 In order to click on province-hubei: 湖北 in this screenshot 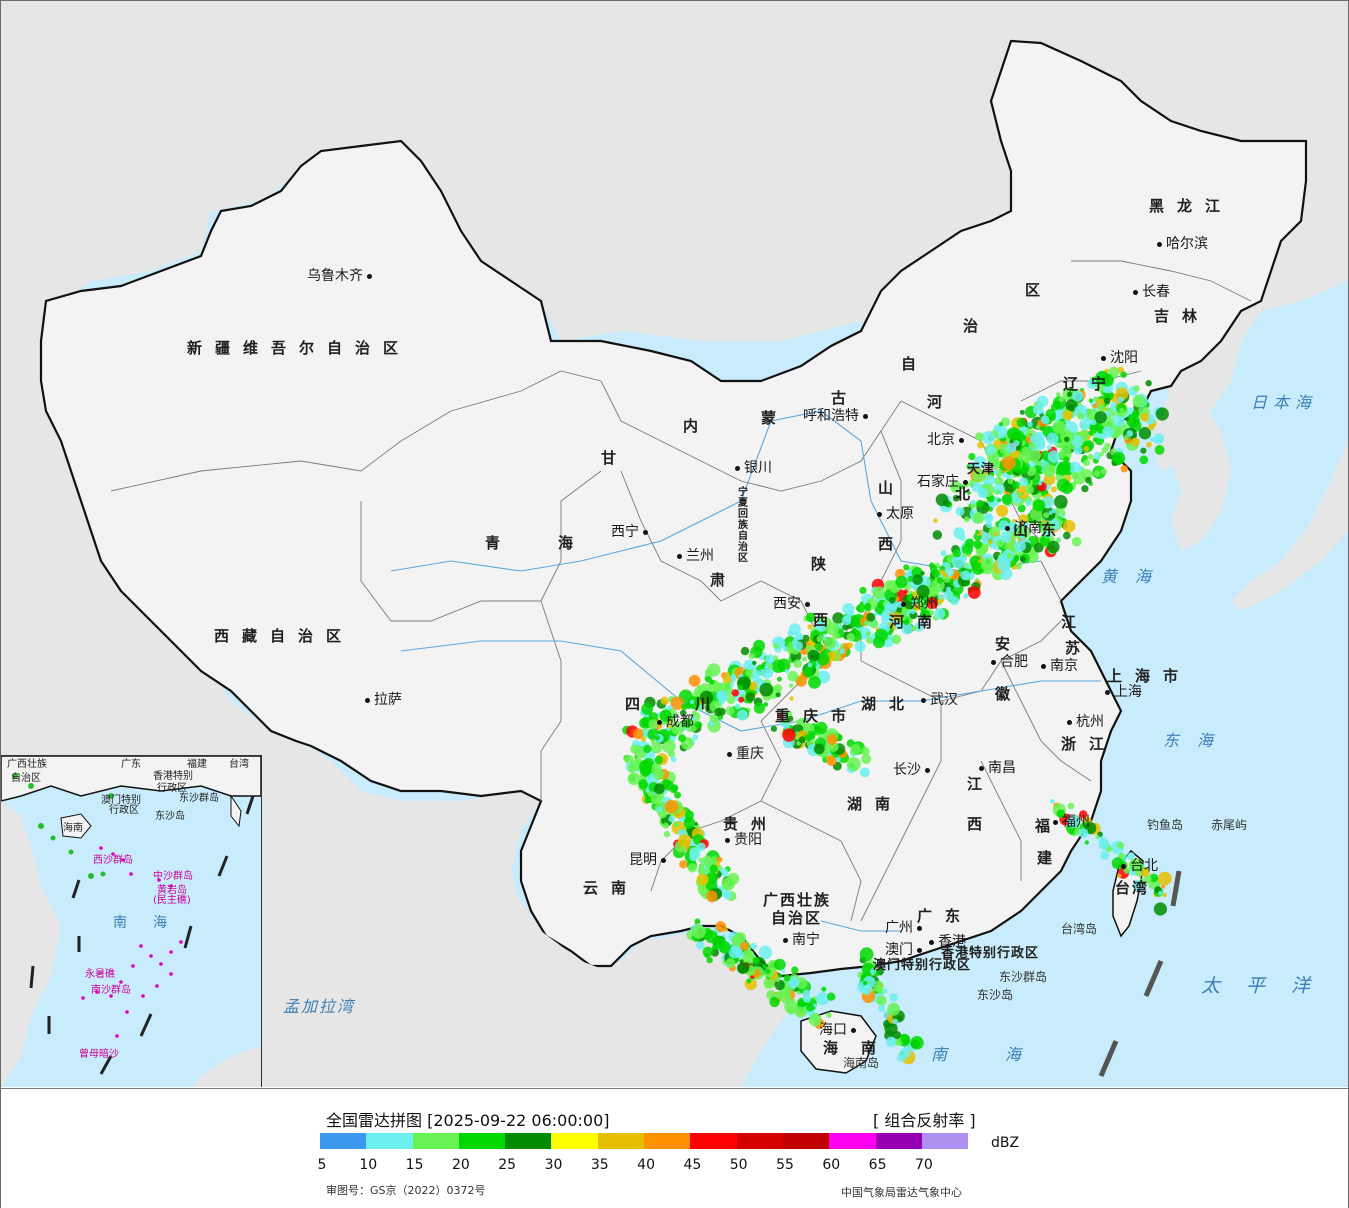, I will do `click(889, 704)`.